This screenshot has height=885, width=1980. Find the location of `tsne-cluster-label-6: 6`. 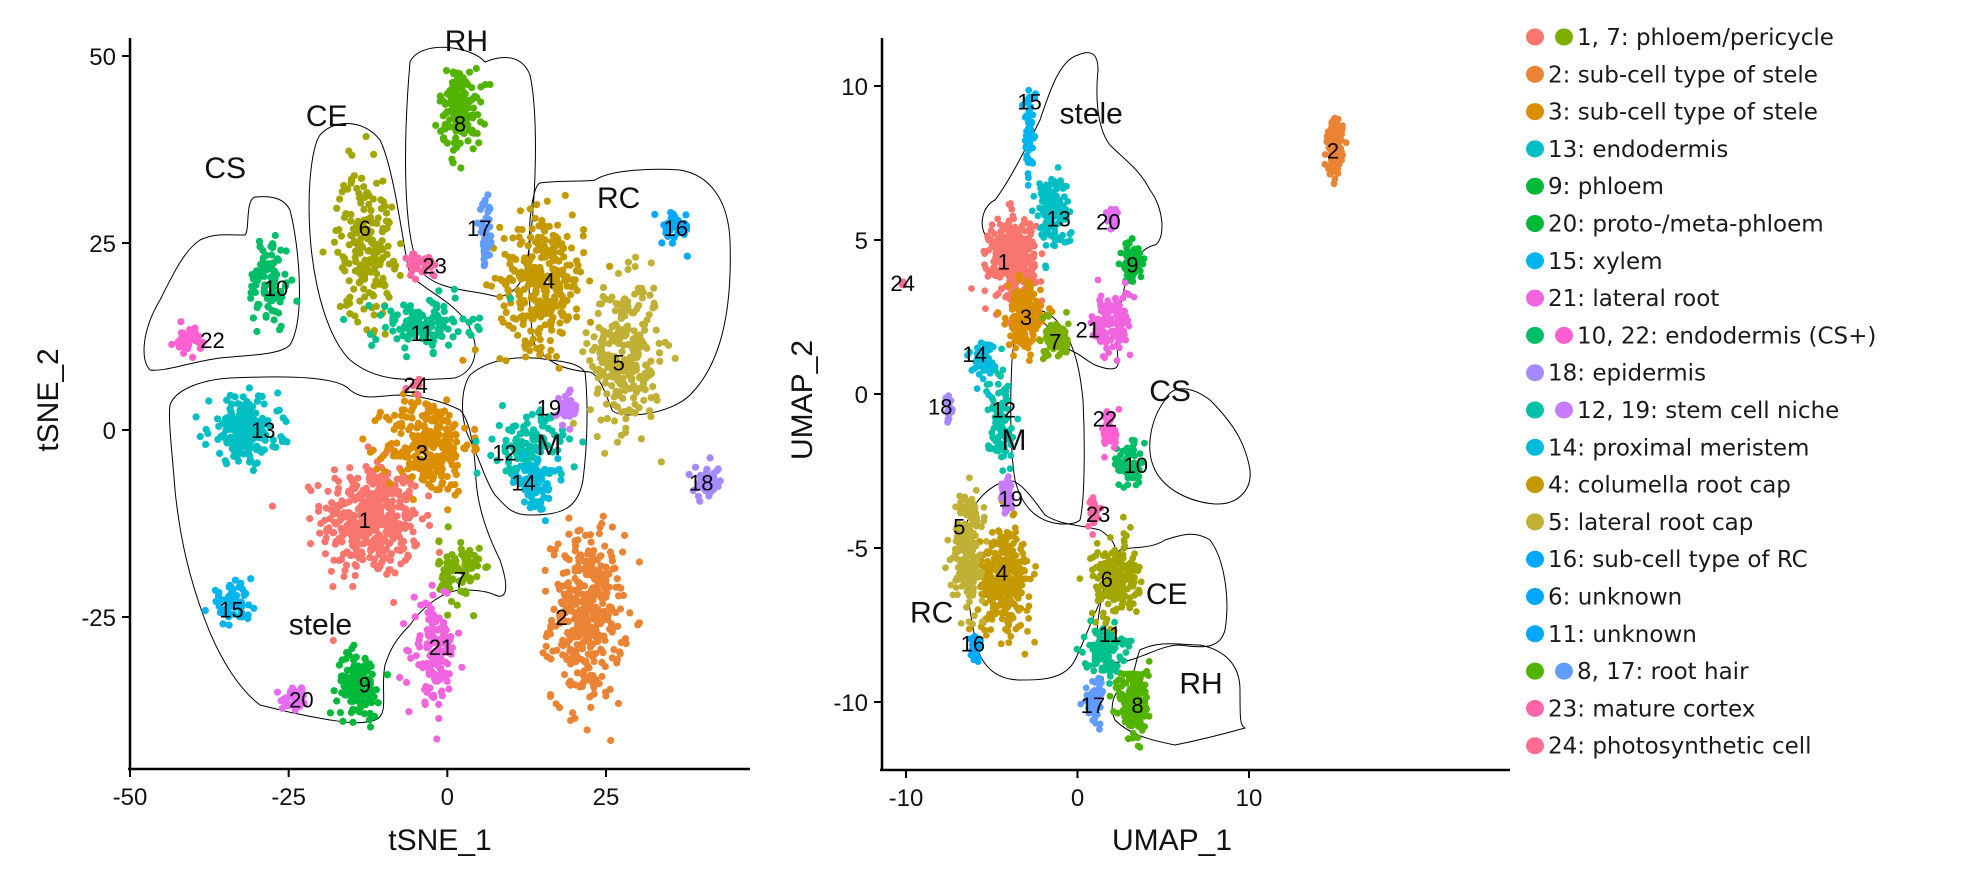

tsne-cluster-label-6: 6 is located at coordinates (365, 228).